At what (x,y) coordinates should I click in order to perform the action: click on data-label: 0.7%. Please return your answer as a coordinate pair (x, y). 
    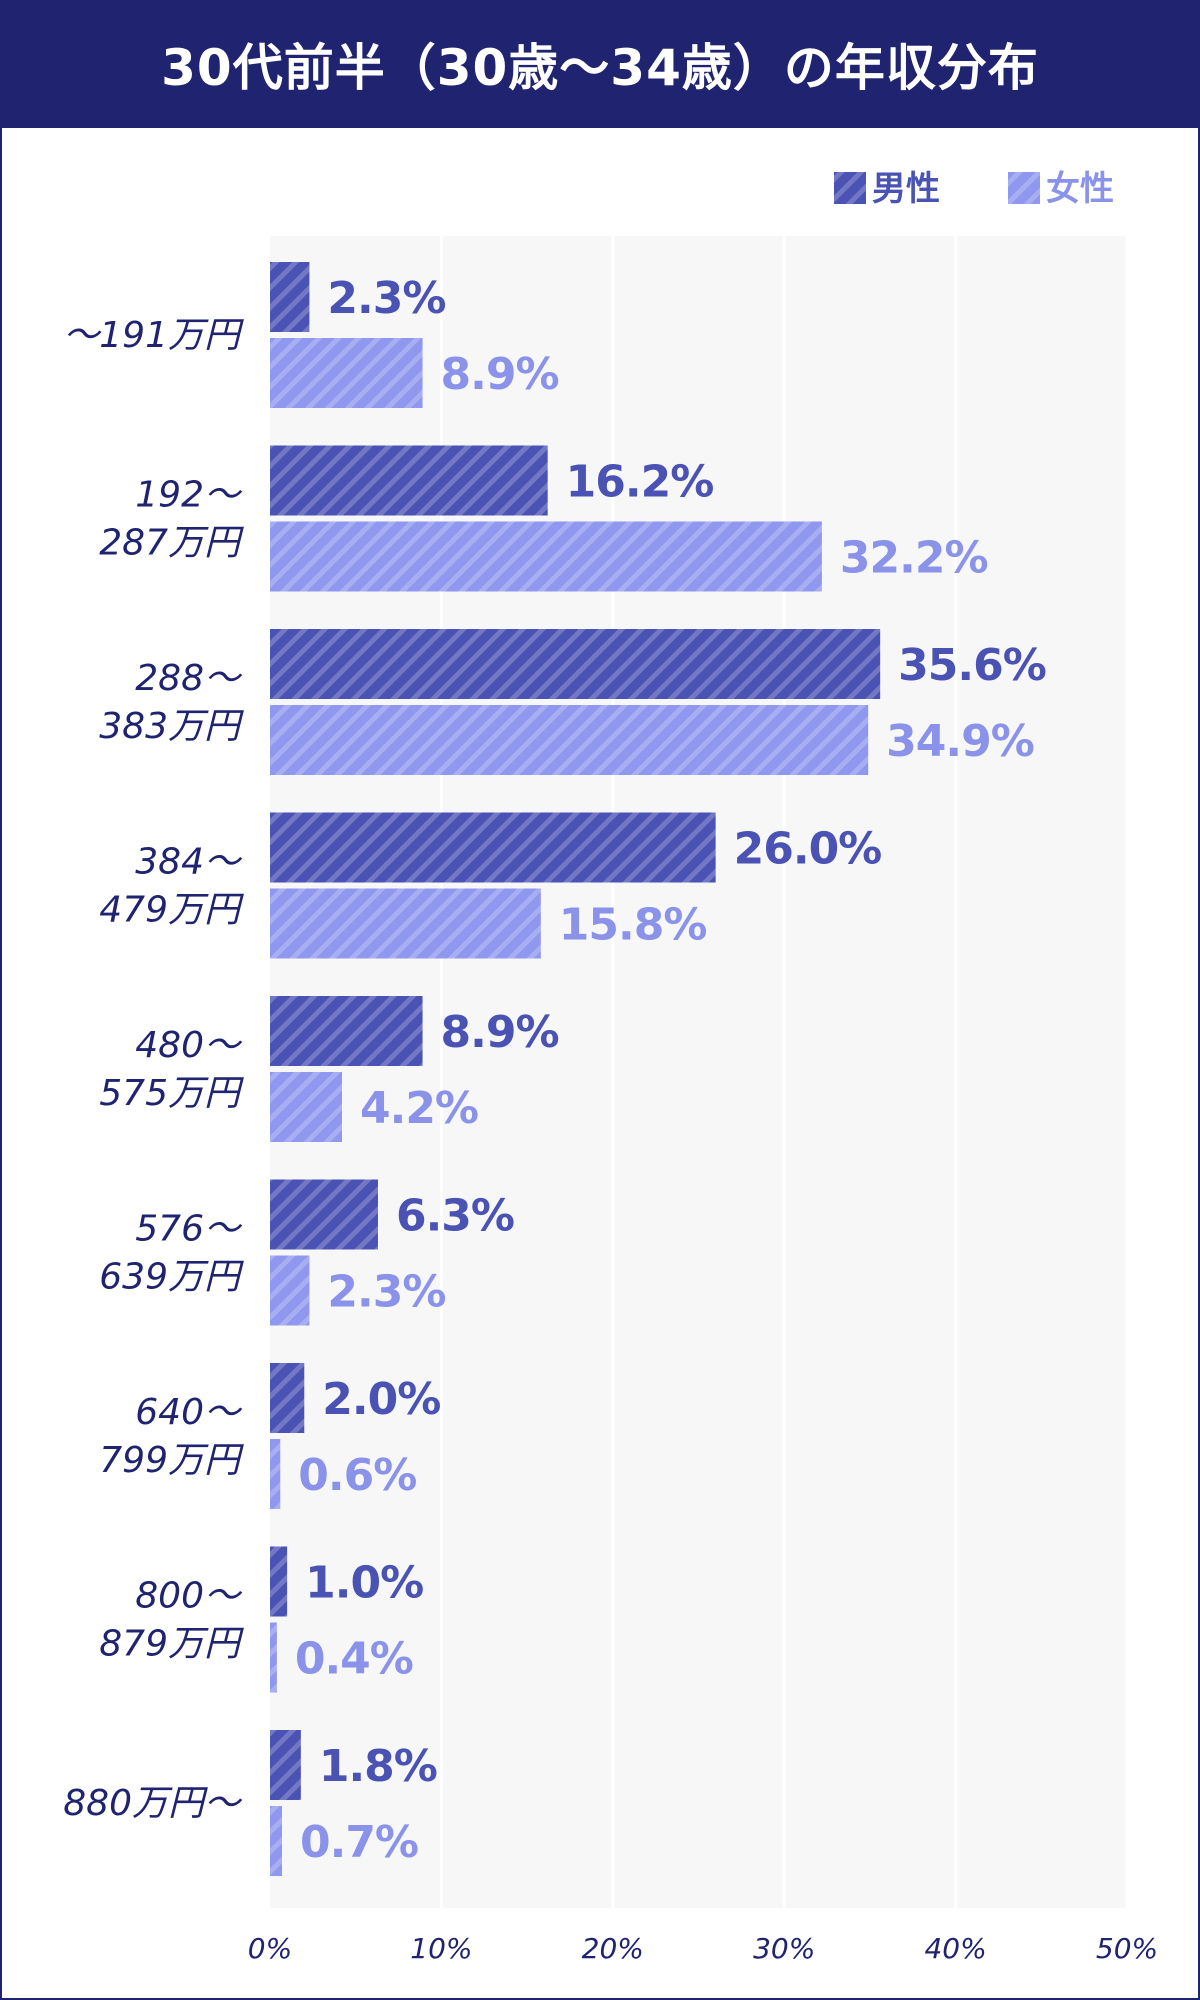
    Looking at the image, I should click on (359, 1842).